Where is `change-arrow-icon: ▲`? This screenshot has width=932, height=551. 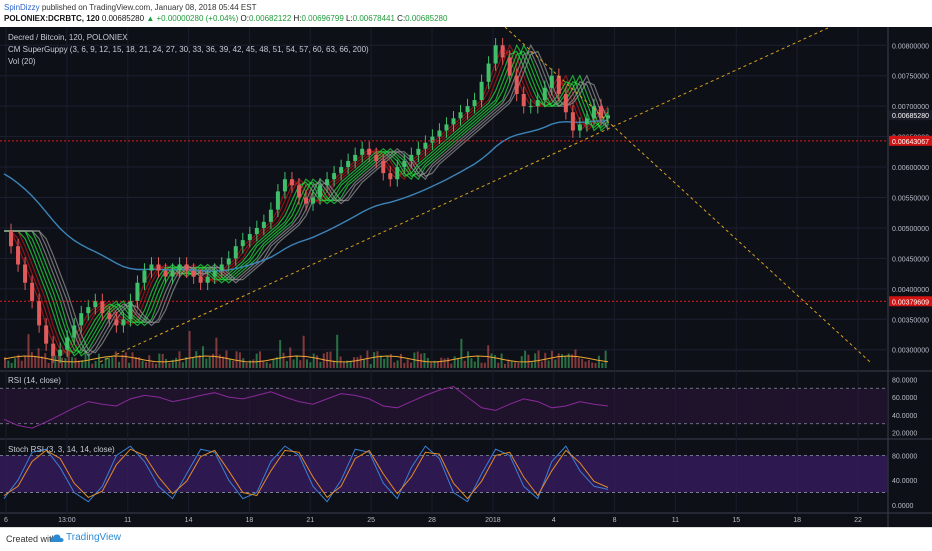
change-arrow-icon: ▲ is located at coordinates (150, 18).